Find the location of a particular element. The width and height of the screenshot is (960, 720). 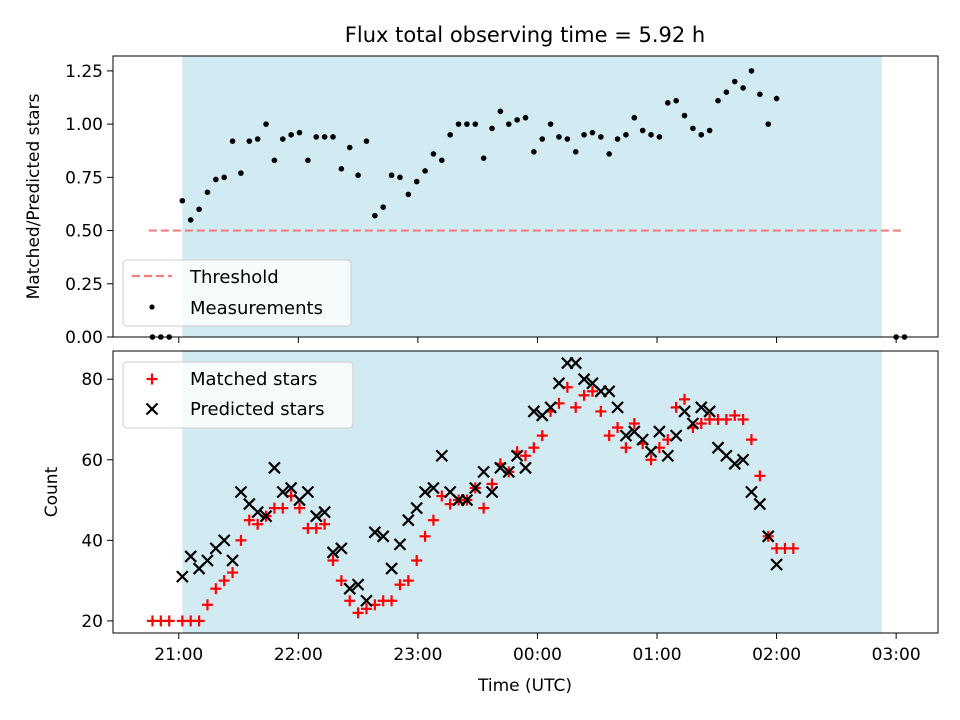

y-tick-label: 1.00 is located at coordinates (84, 125).